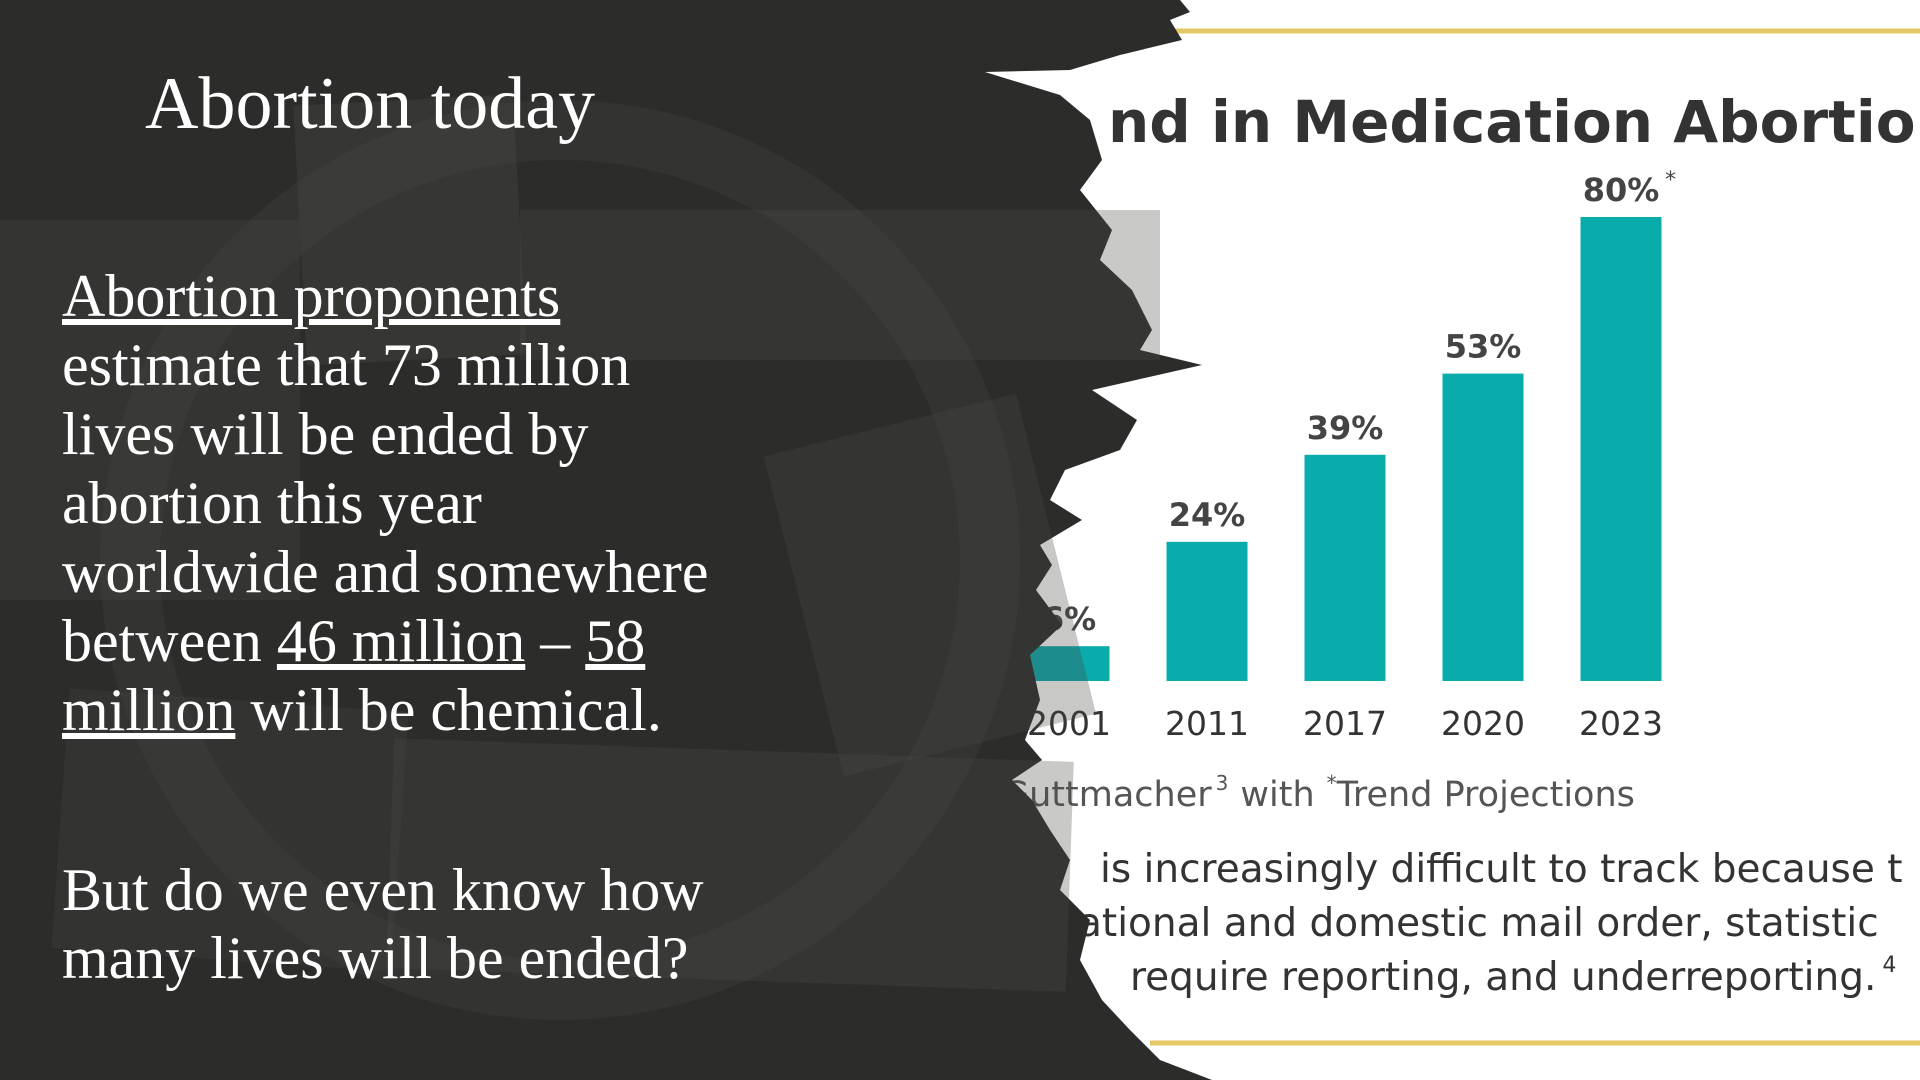  I want to click on x-tick-label: 2020, so click(1483, 723).